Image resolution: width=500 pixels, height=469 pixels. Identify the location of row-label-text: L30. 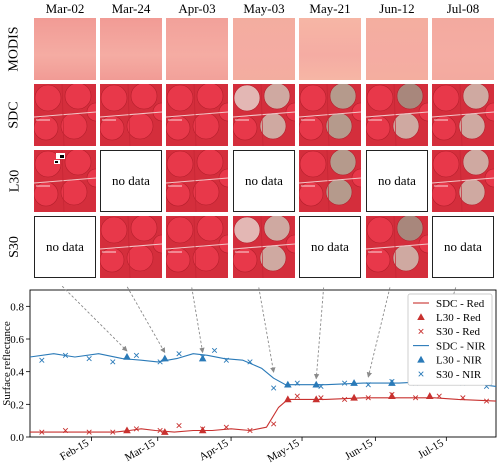
(14, 181).